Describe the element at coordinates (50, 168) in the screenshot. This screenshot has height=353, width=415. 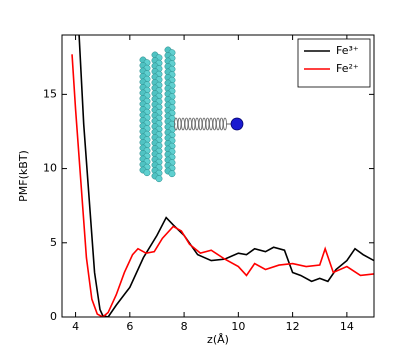
I see `y-tick-label: 10` at that location.